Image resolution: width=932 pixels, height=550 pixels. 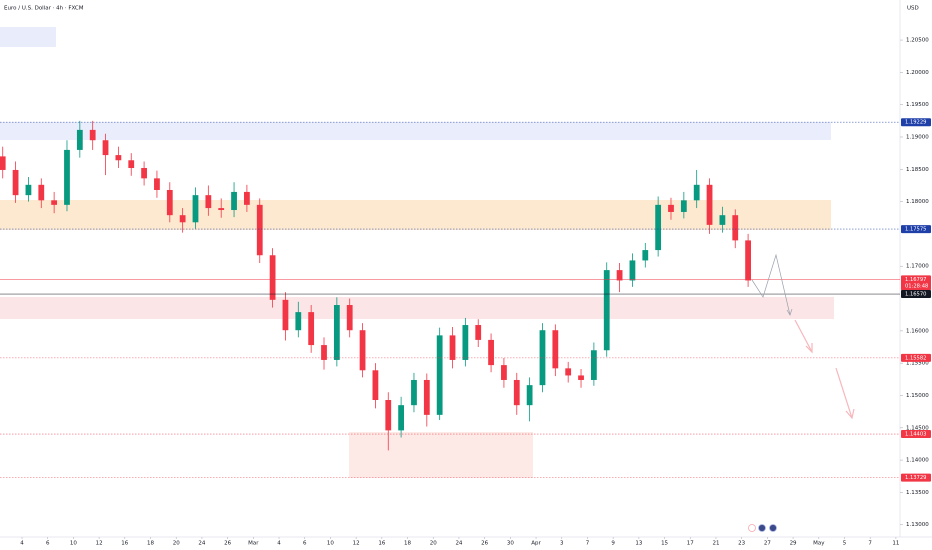 I want to click on x-tick-label: 13, so click(x=638, y=544).